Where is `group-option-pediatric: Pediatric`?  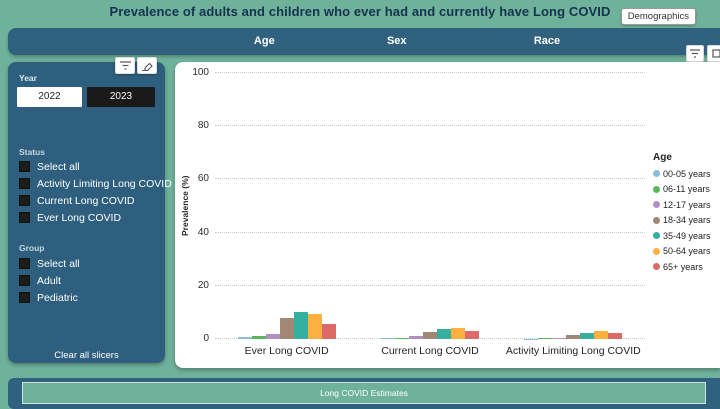
group-option-pediatric: Pediatric is located at coordinates (90, 297).